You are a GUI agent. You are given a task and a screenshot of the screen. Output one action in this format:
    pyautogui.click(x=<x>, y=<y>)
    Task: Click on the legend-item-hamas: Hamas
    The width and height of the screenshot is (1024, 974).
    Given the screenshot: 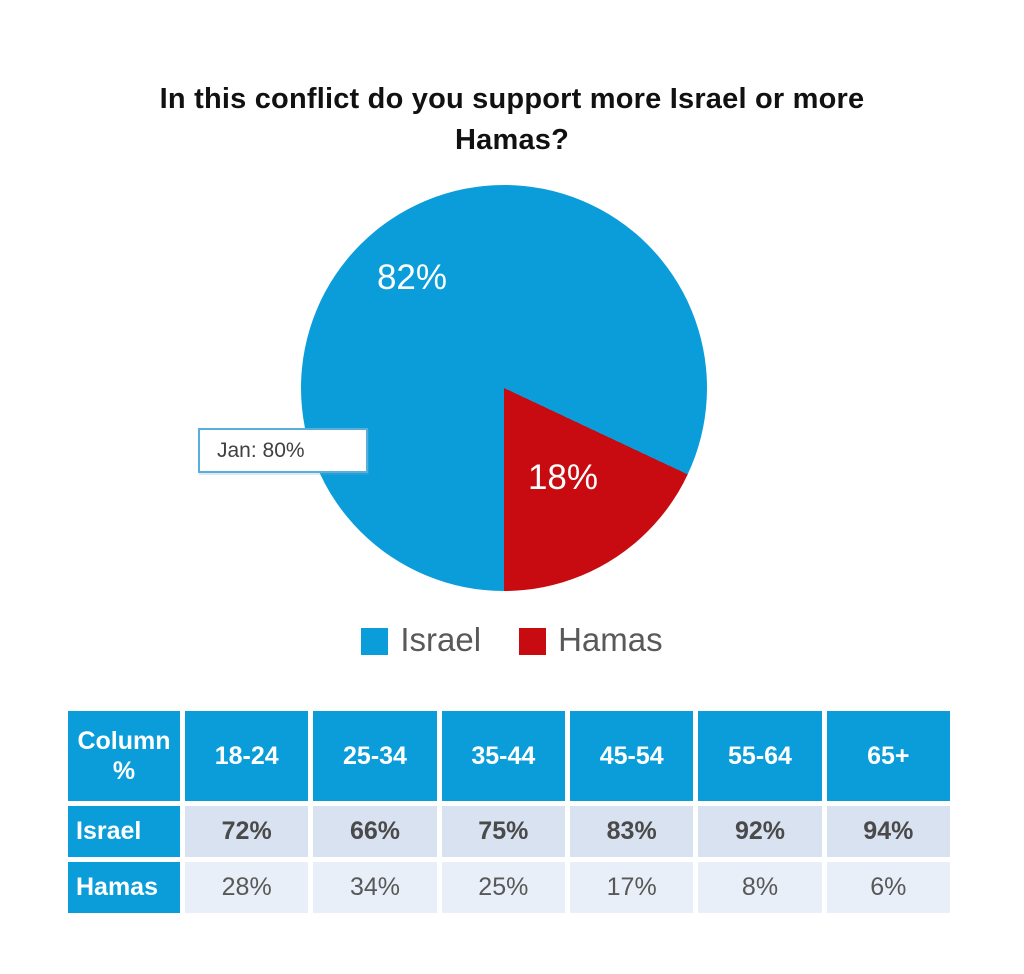 What is the action you would take?
    pyautogui.click(x=591, y=640)
    